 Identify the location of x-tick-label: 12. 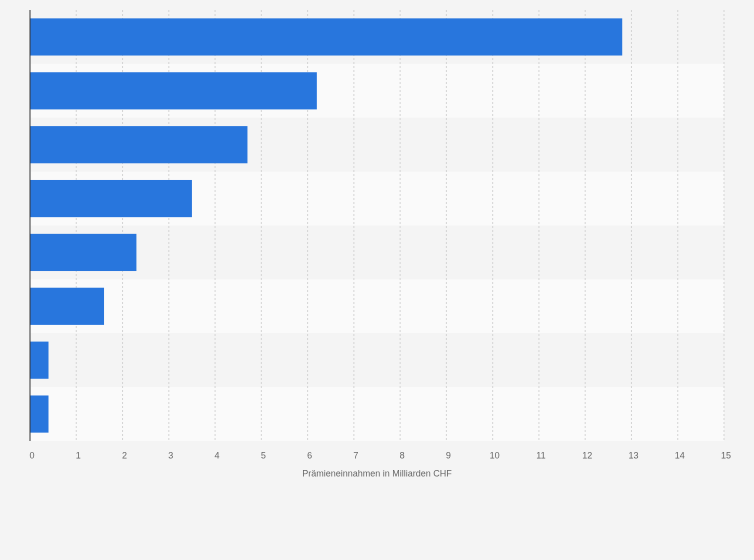
(587, 455).